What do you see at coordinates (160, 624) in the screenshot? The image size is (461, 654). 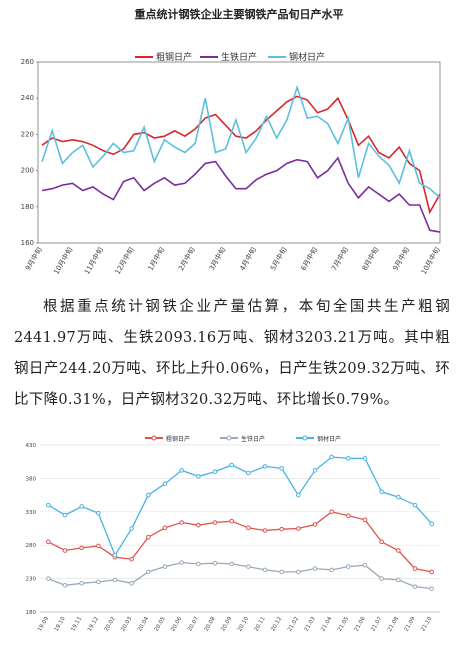 I see `x-tick-label: 20.05` at bounding box center [160, 624].